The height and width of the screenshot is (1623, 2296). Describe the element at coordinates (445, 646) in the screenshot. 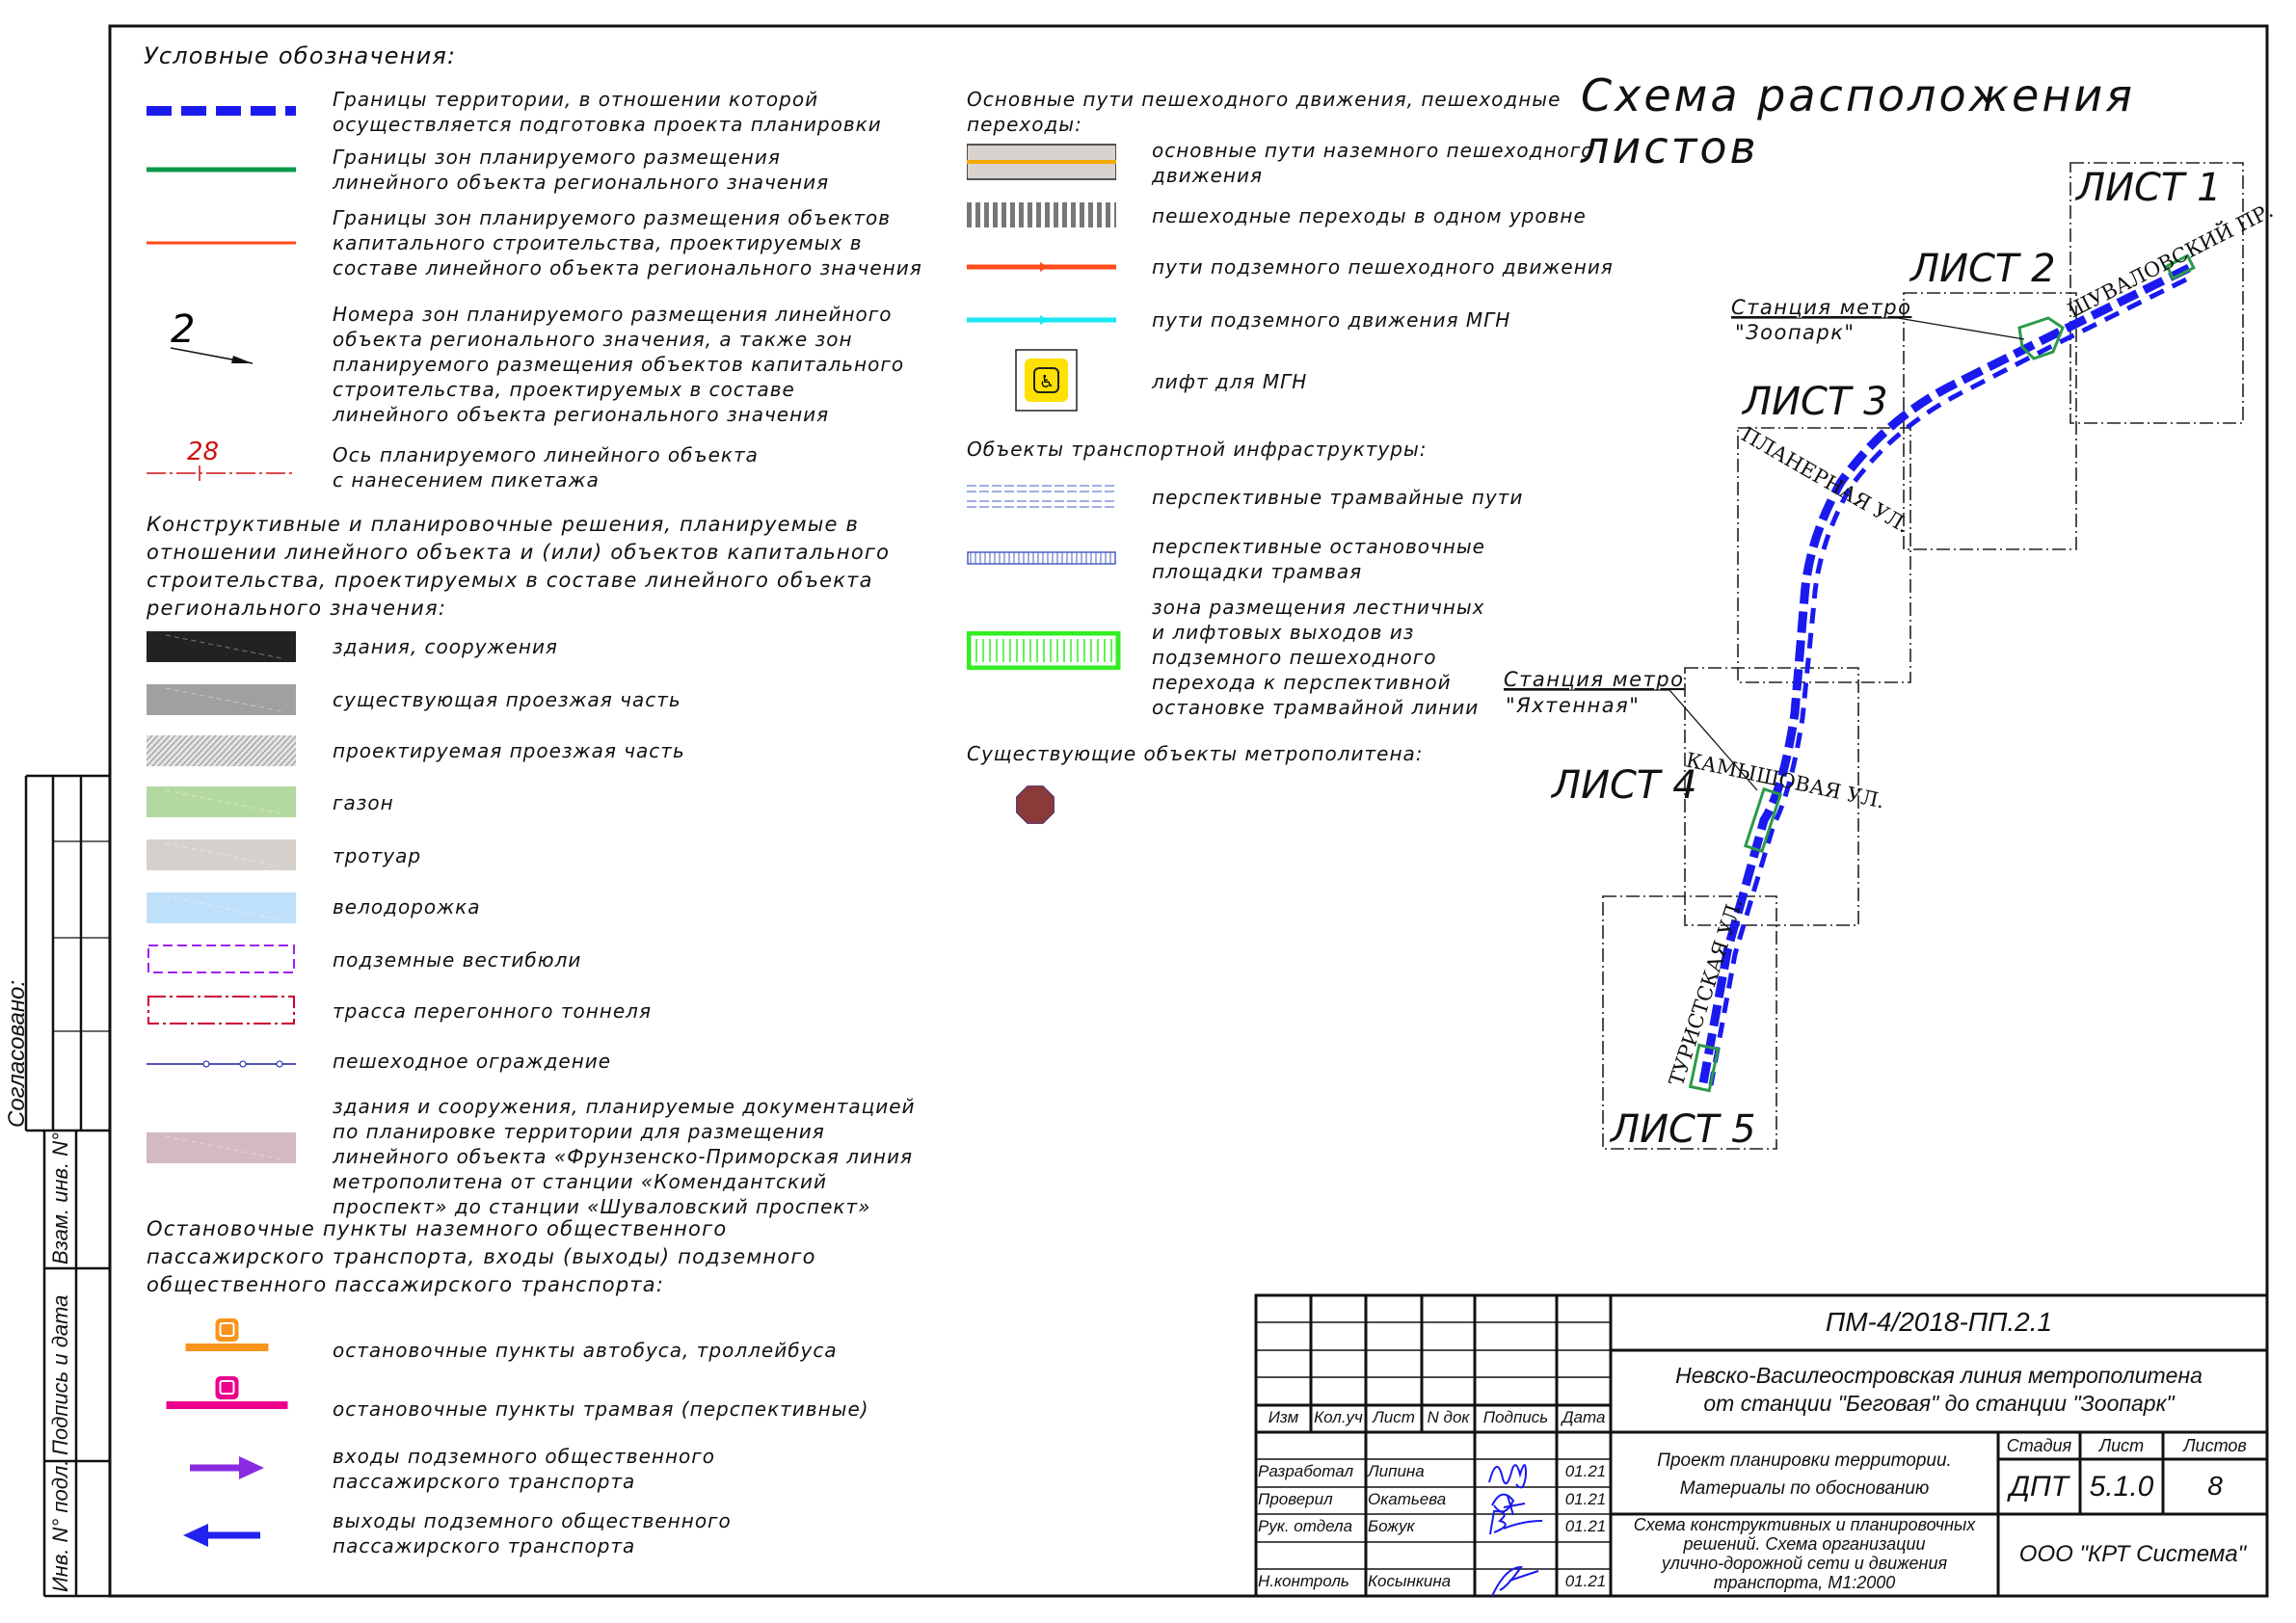

I see `legend-item-text-line: здания, сооружения` at that location.